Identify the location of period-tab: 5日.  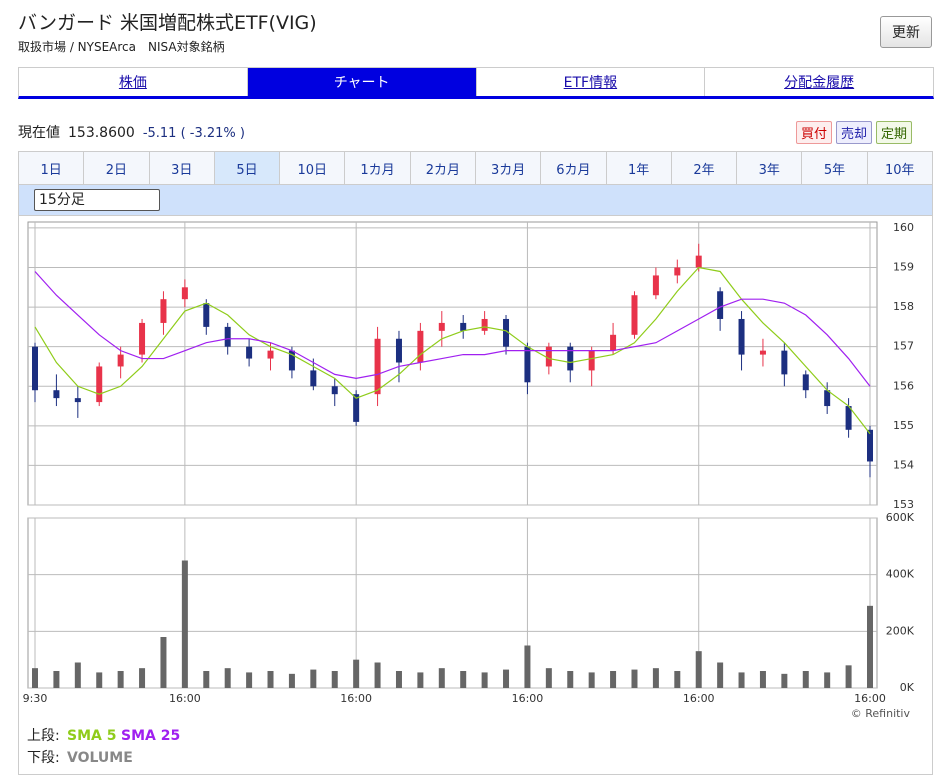
(247, 168).